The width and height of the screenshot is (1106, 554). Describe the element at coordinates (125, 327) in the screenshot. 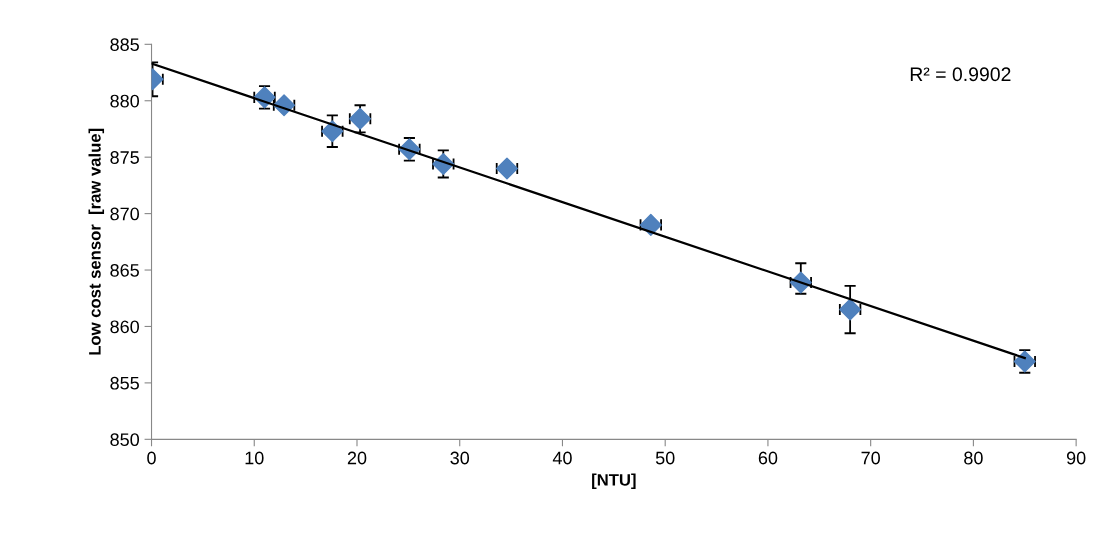

I see `y-tick-label: 860` at that location.